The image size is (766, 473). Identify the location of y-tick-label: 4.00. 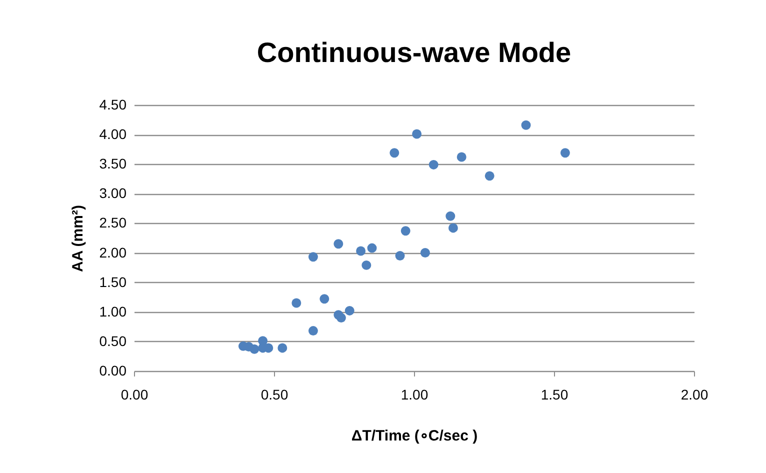
(113, 134).